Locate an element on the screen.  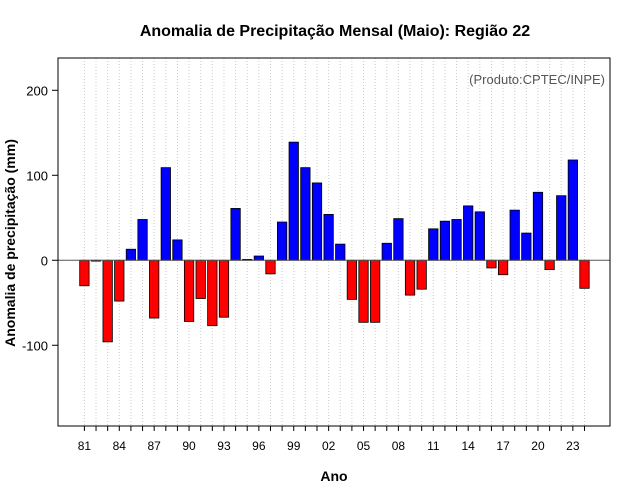
x-tick-label: 20 is located at coordinates (538, 446).